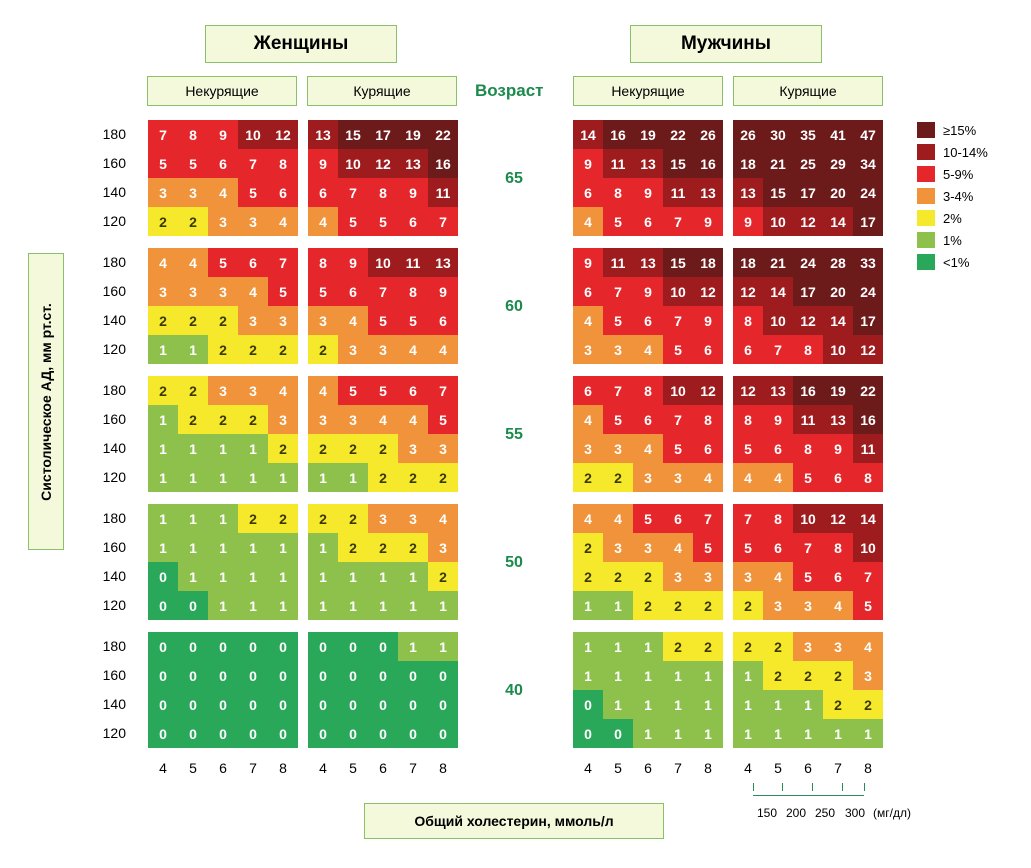 This screenshot has width=1031, height=868. What do you see at coordinates (838, 134) in the screenshot?
I see `risk-cell: 41` at bounding box center [838, 134].